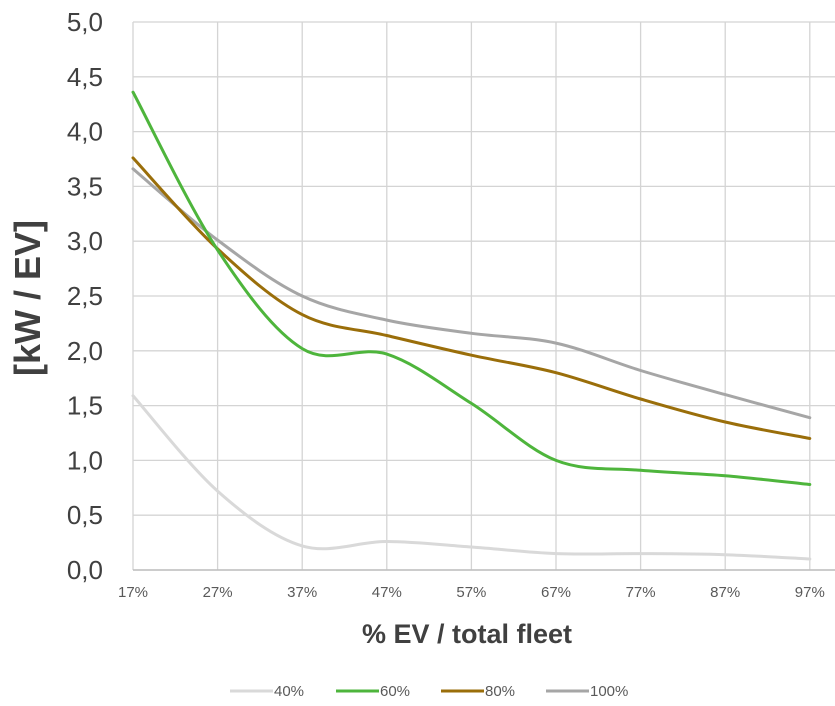 The height and width of the screenshot is (706, 835). I want to click on y-axis-tick-labels: 0,0 0,5 1,0 1,5 2,0 2,5 3,0 3,5 4,0 4,5 5,0, so click(85, 296).